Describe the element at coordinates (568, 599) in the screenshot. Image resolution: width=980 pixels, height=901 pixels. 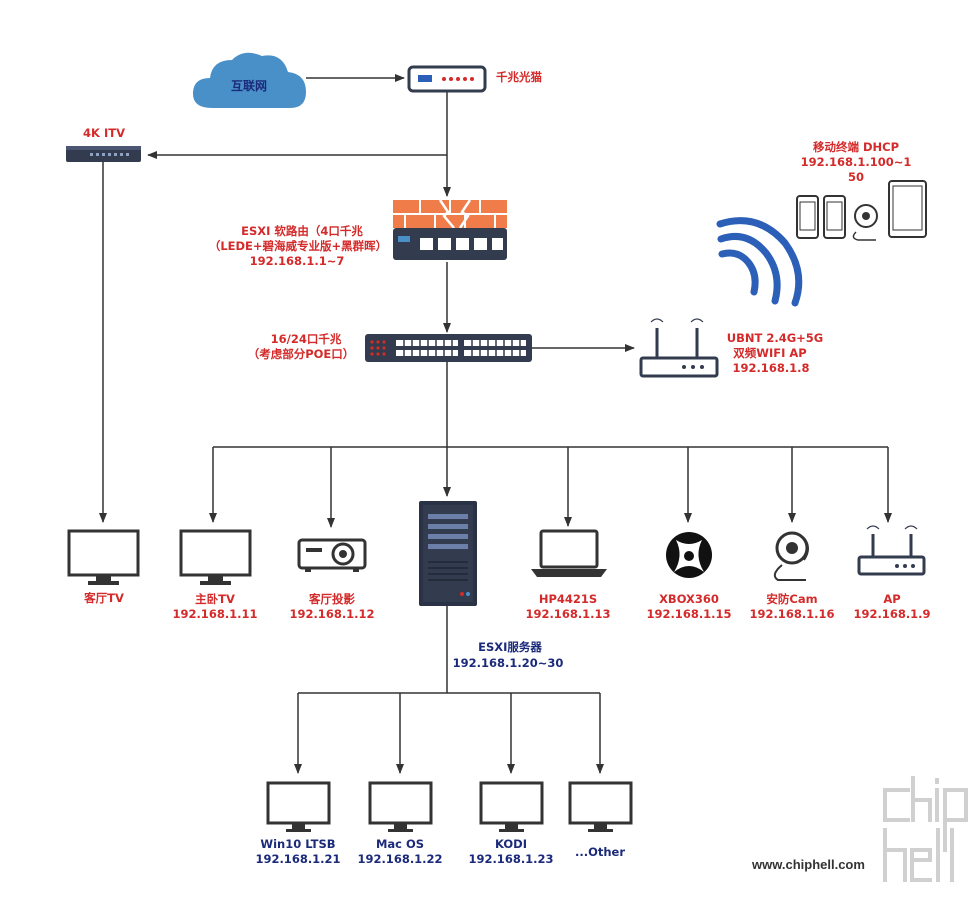
I see `laptop-label: HP4421S` at that location.